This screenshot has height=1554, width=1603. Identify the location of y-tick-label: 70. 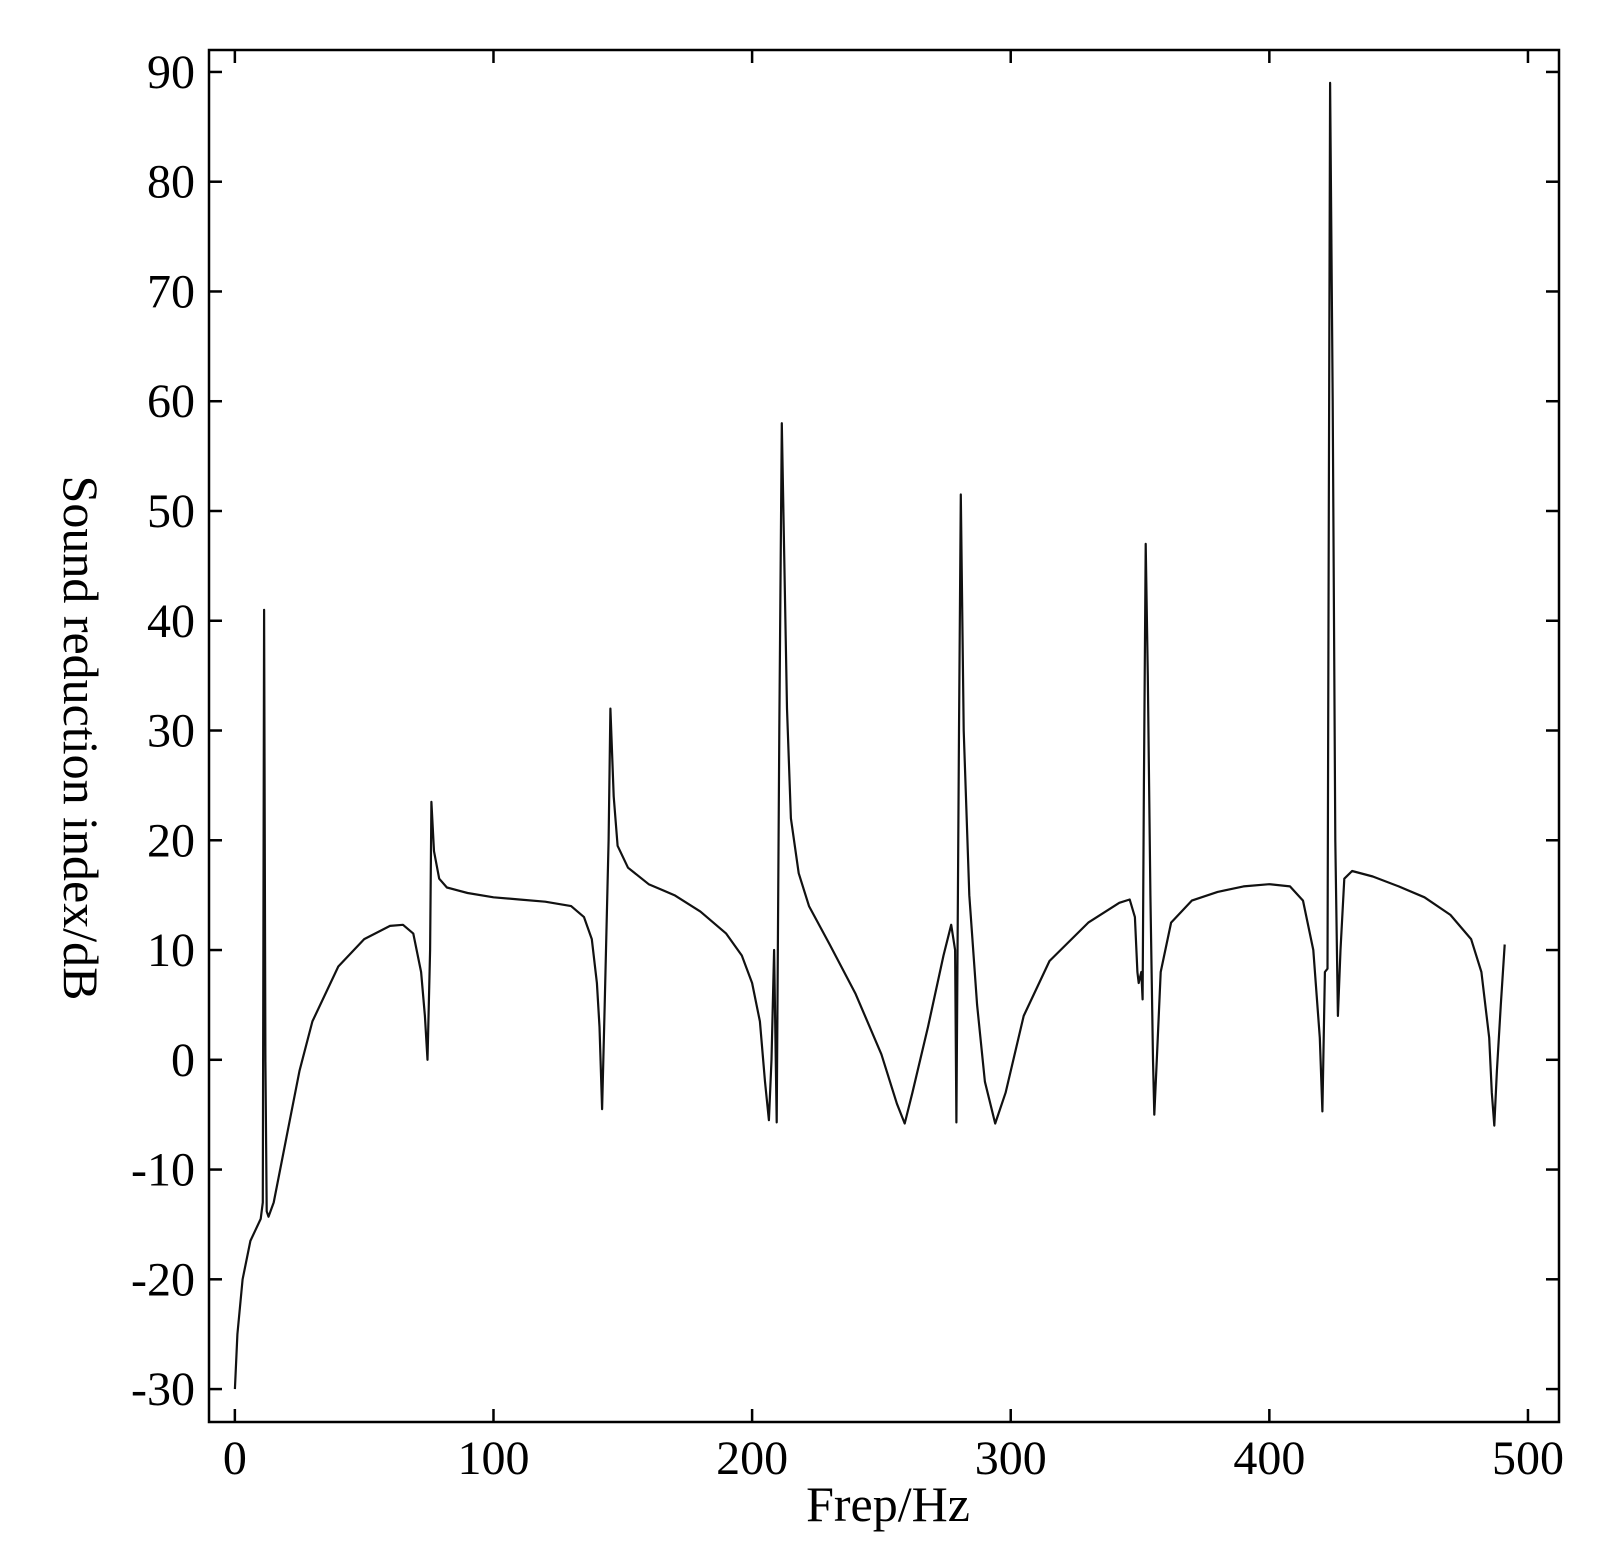
(171, 291).